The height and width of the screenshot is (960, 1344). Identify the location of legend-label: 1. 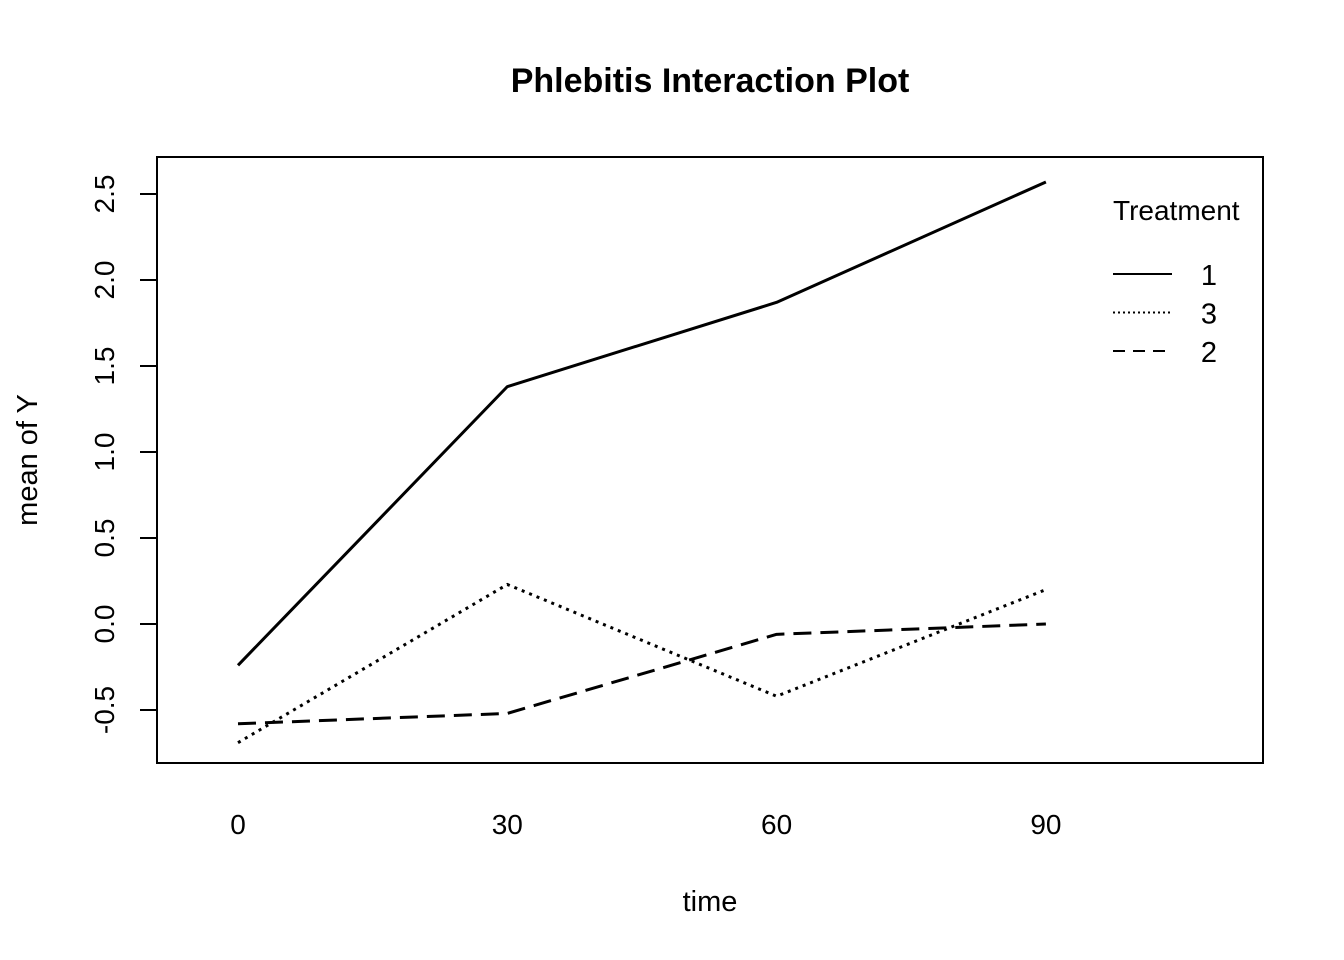
(1209, 276).